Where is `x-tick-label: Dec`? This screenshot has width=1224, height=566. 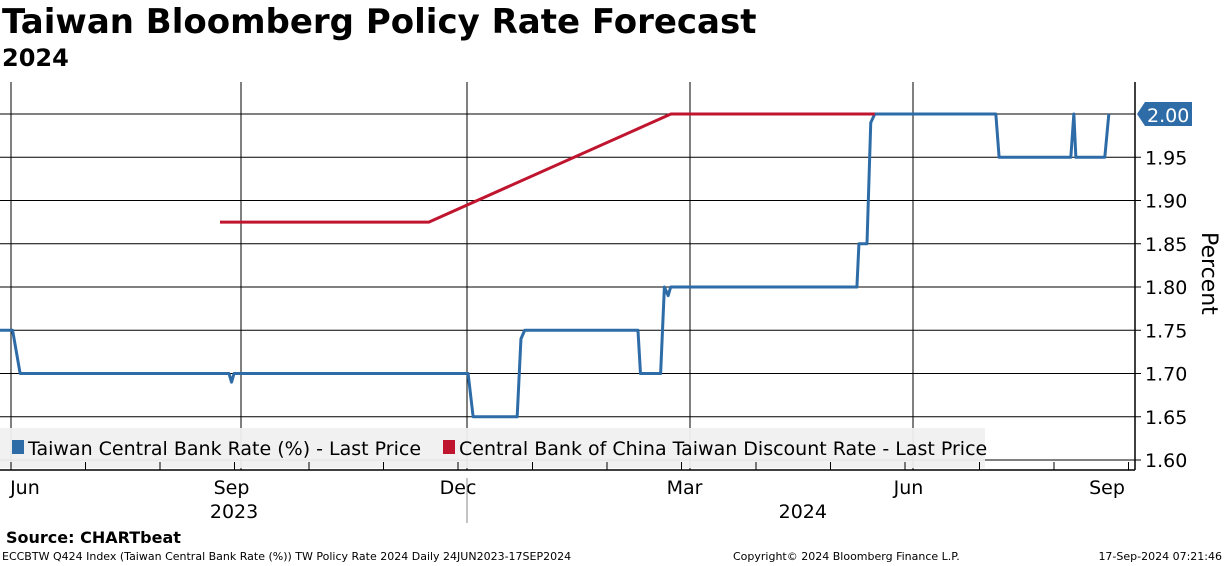
x-tick-label: Dec is located at coordinates (458, 488).